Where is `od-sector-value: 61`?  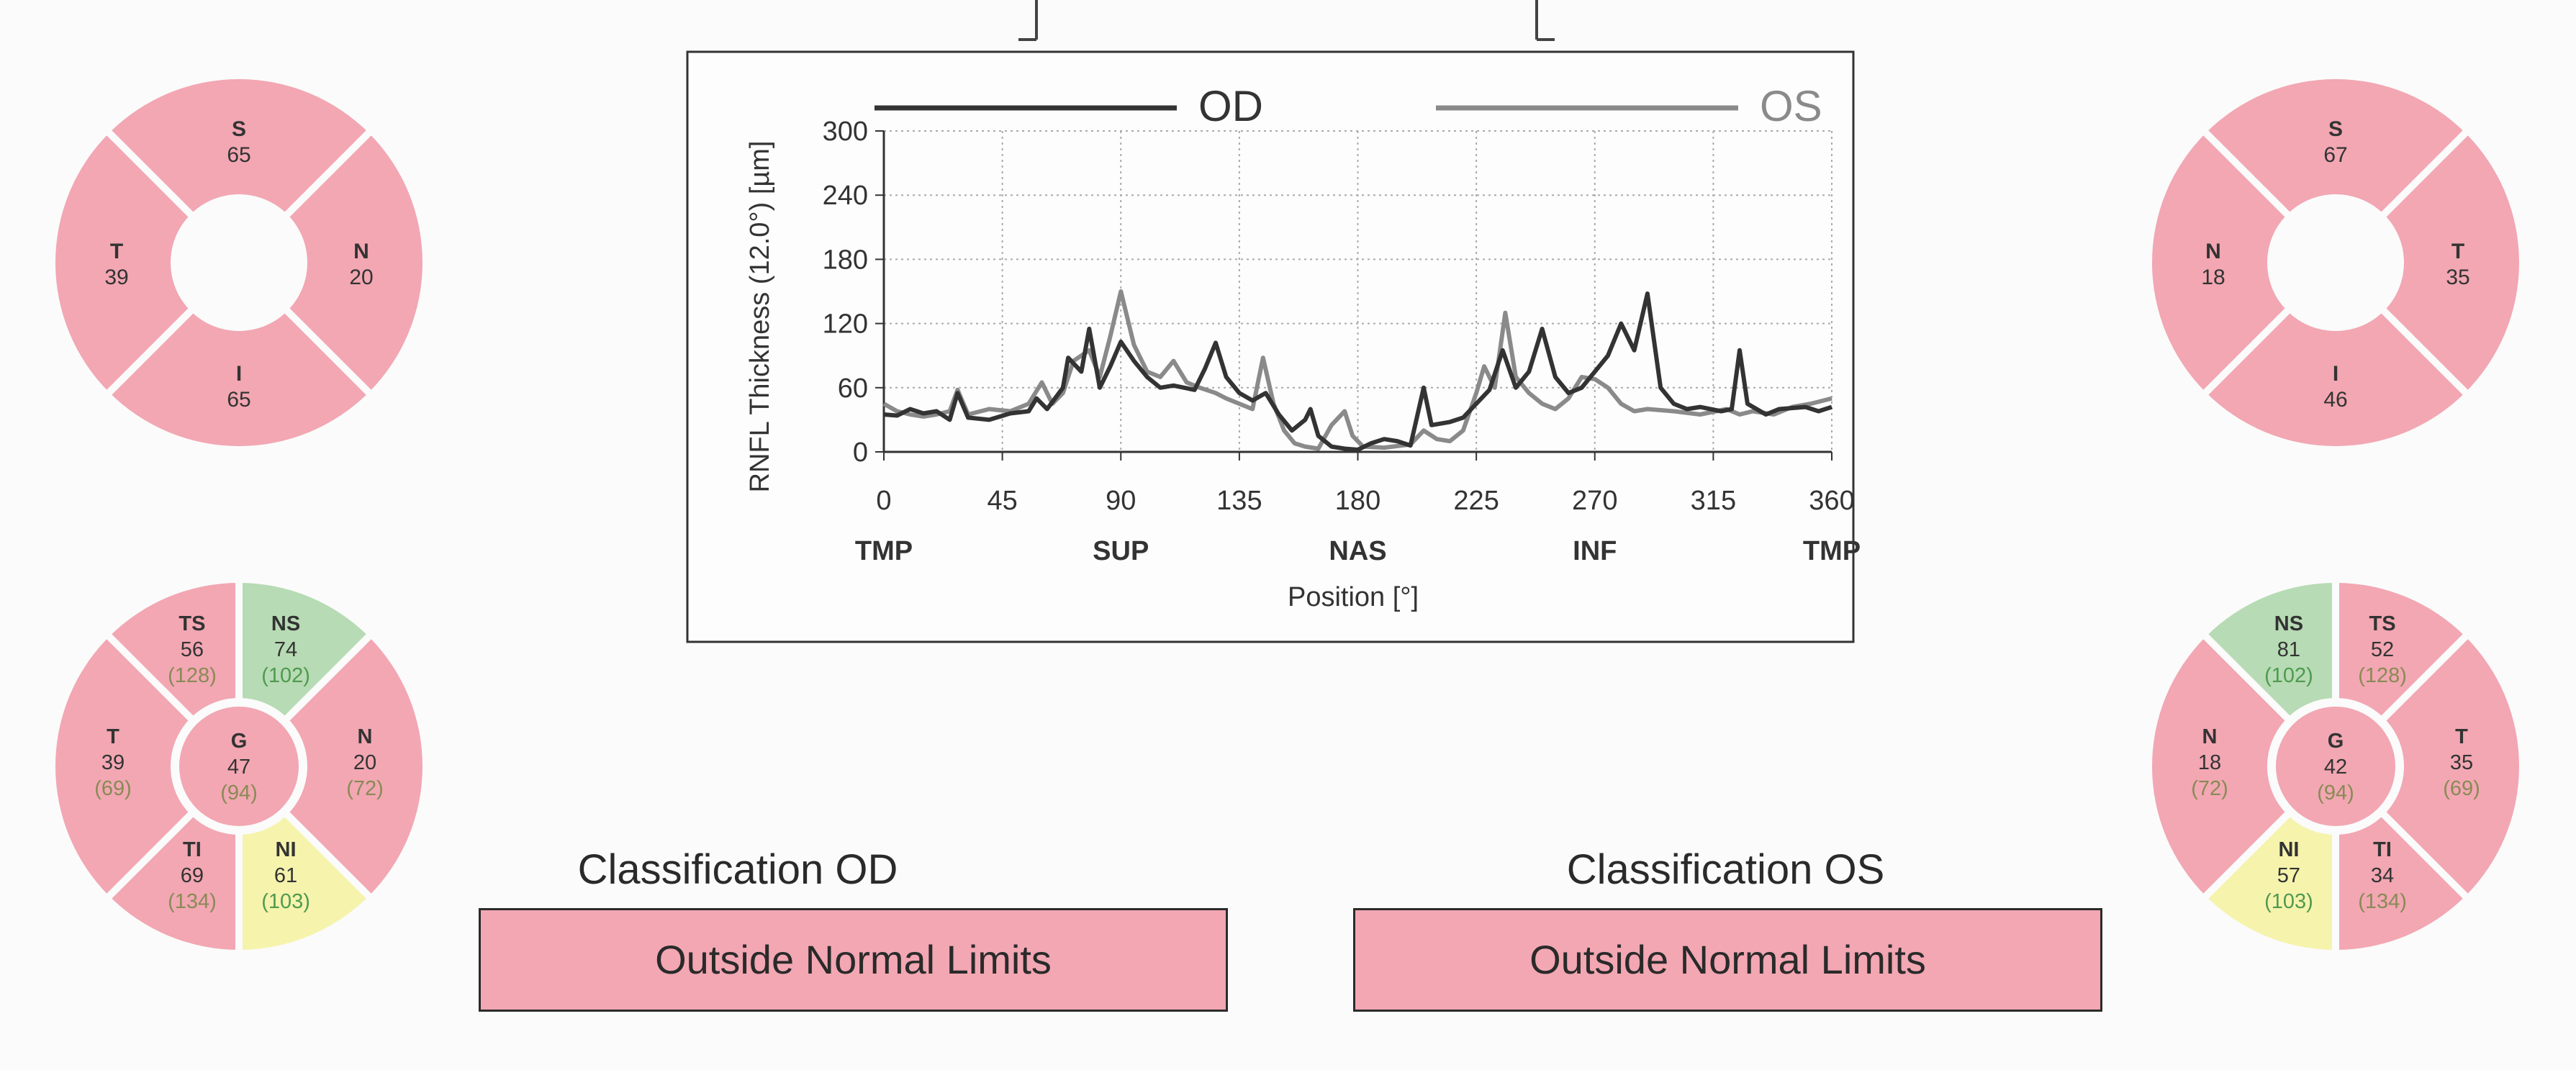 od-sector-value: 61 is located at coordinates (285, 876).